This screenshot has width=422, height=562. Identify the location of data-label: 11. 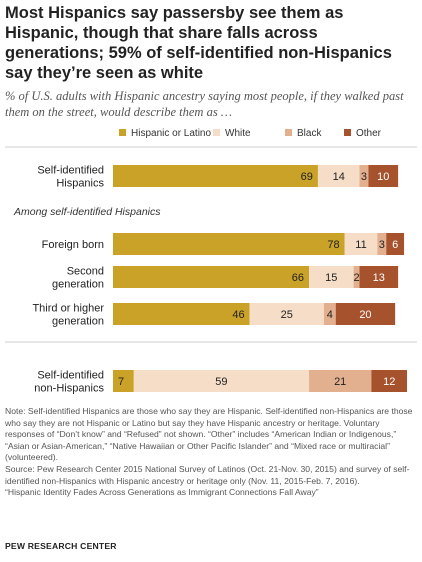
(360, 245).